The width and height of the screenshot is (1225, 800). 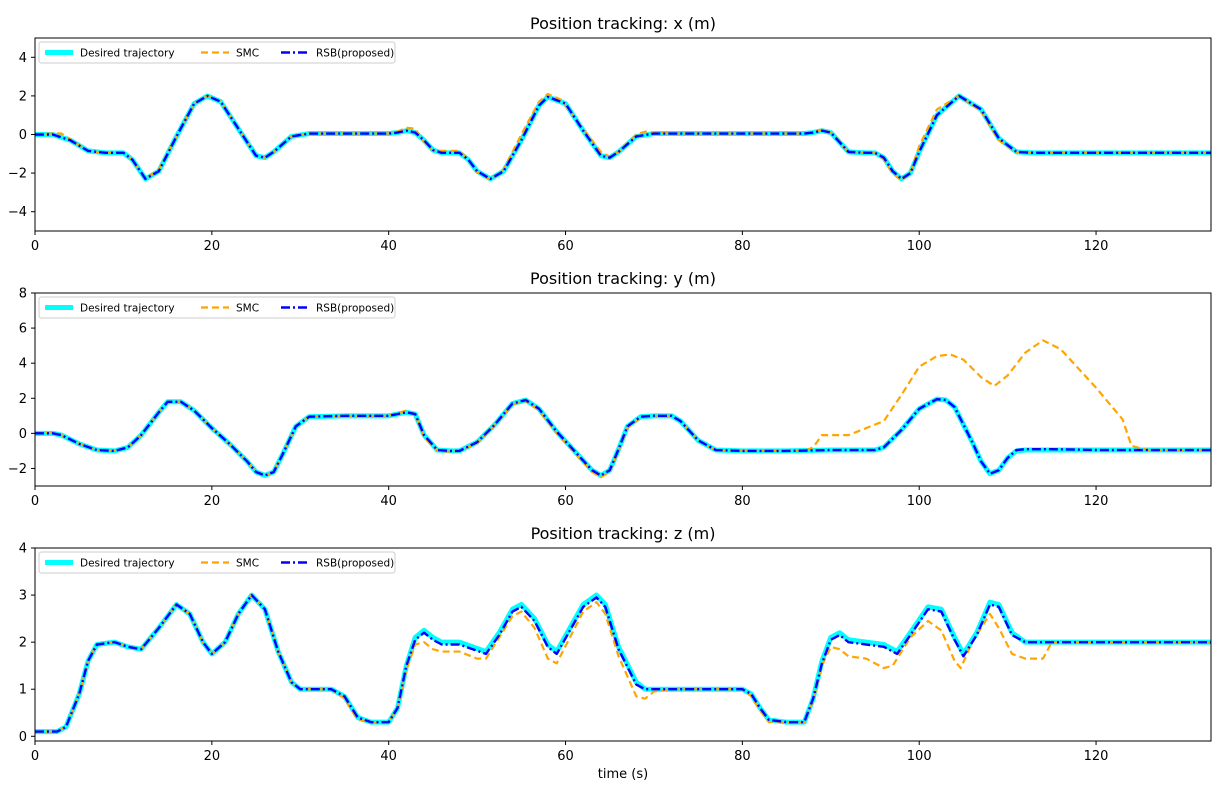 I want to click on y-tick-label: 3, so click(x=23, y=596).